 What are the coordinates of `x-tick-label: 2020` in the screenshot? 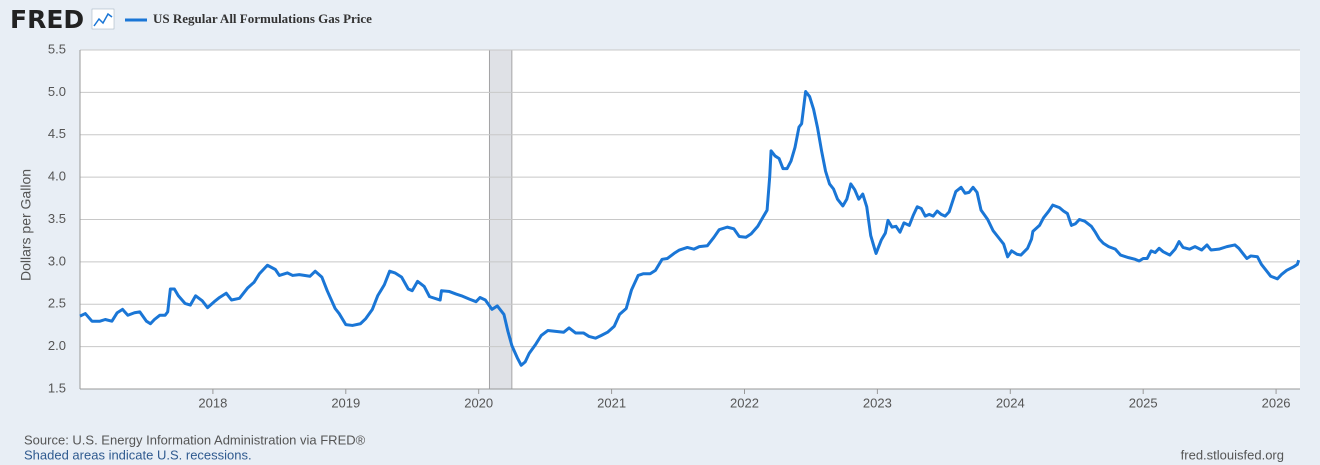 It's located at (478, 402).